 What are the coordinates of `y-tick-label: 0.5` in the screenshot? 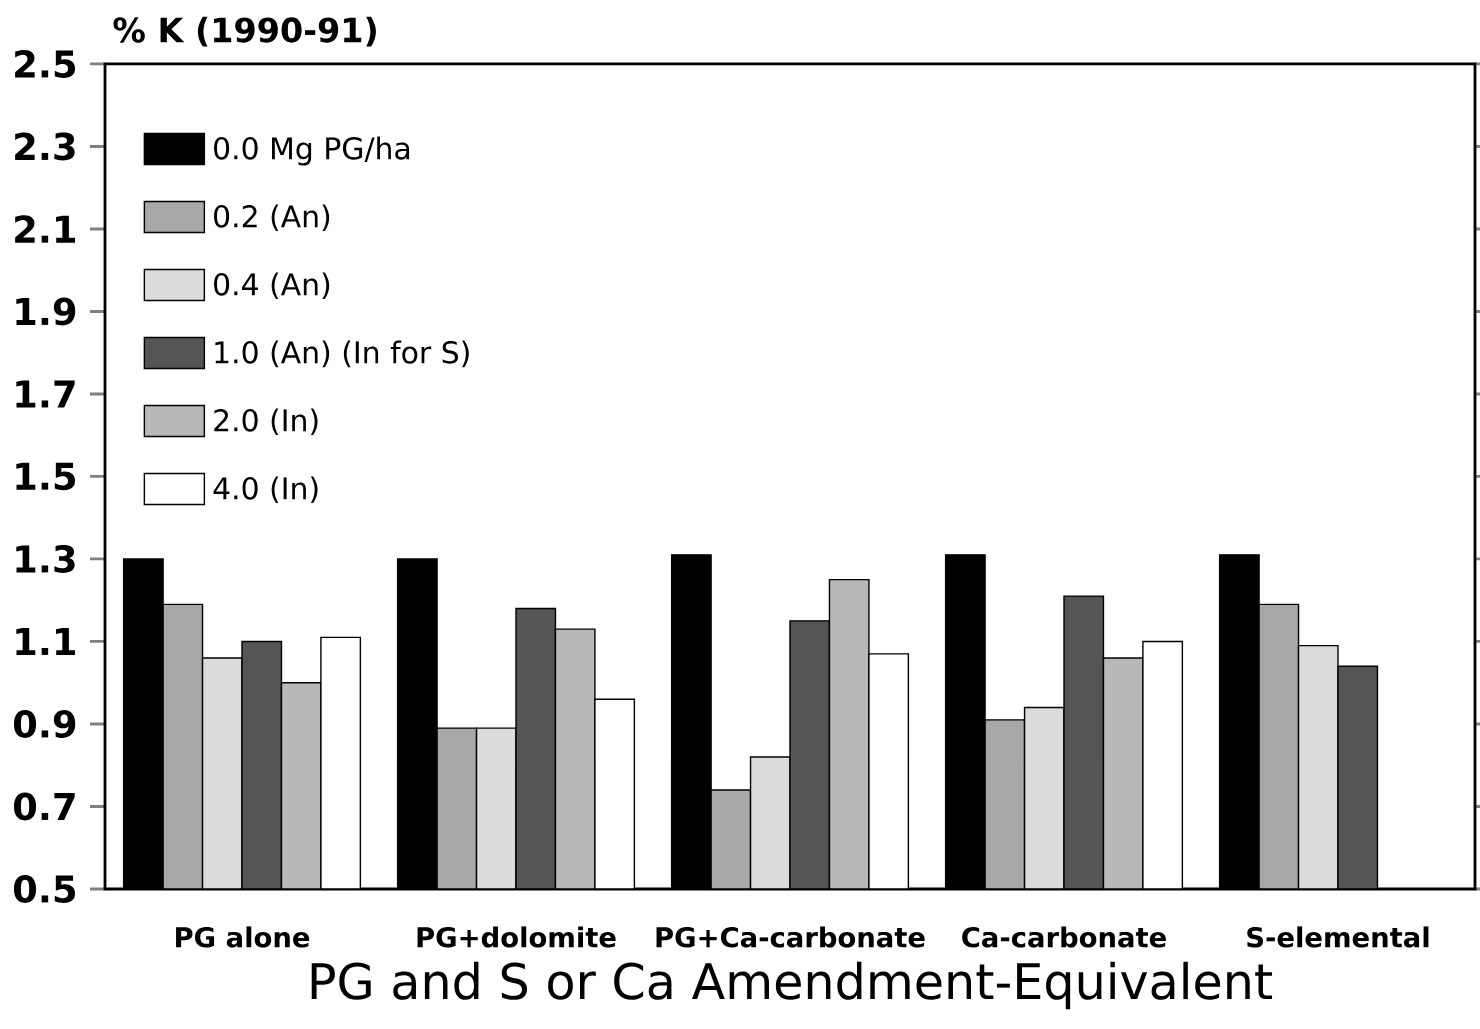 It's located at (44, 889).